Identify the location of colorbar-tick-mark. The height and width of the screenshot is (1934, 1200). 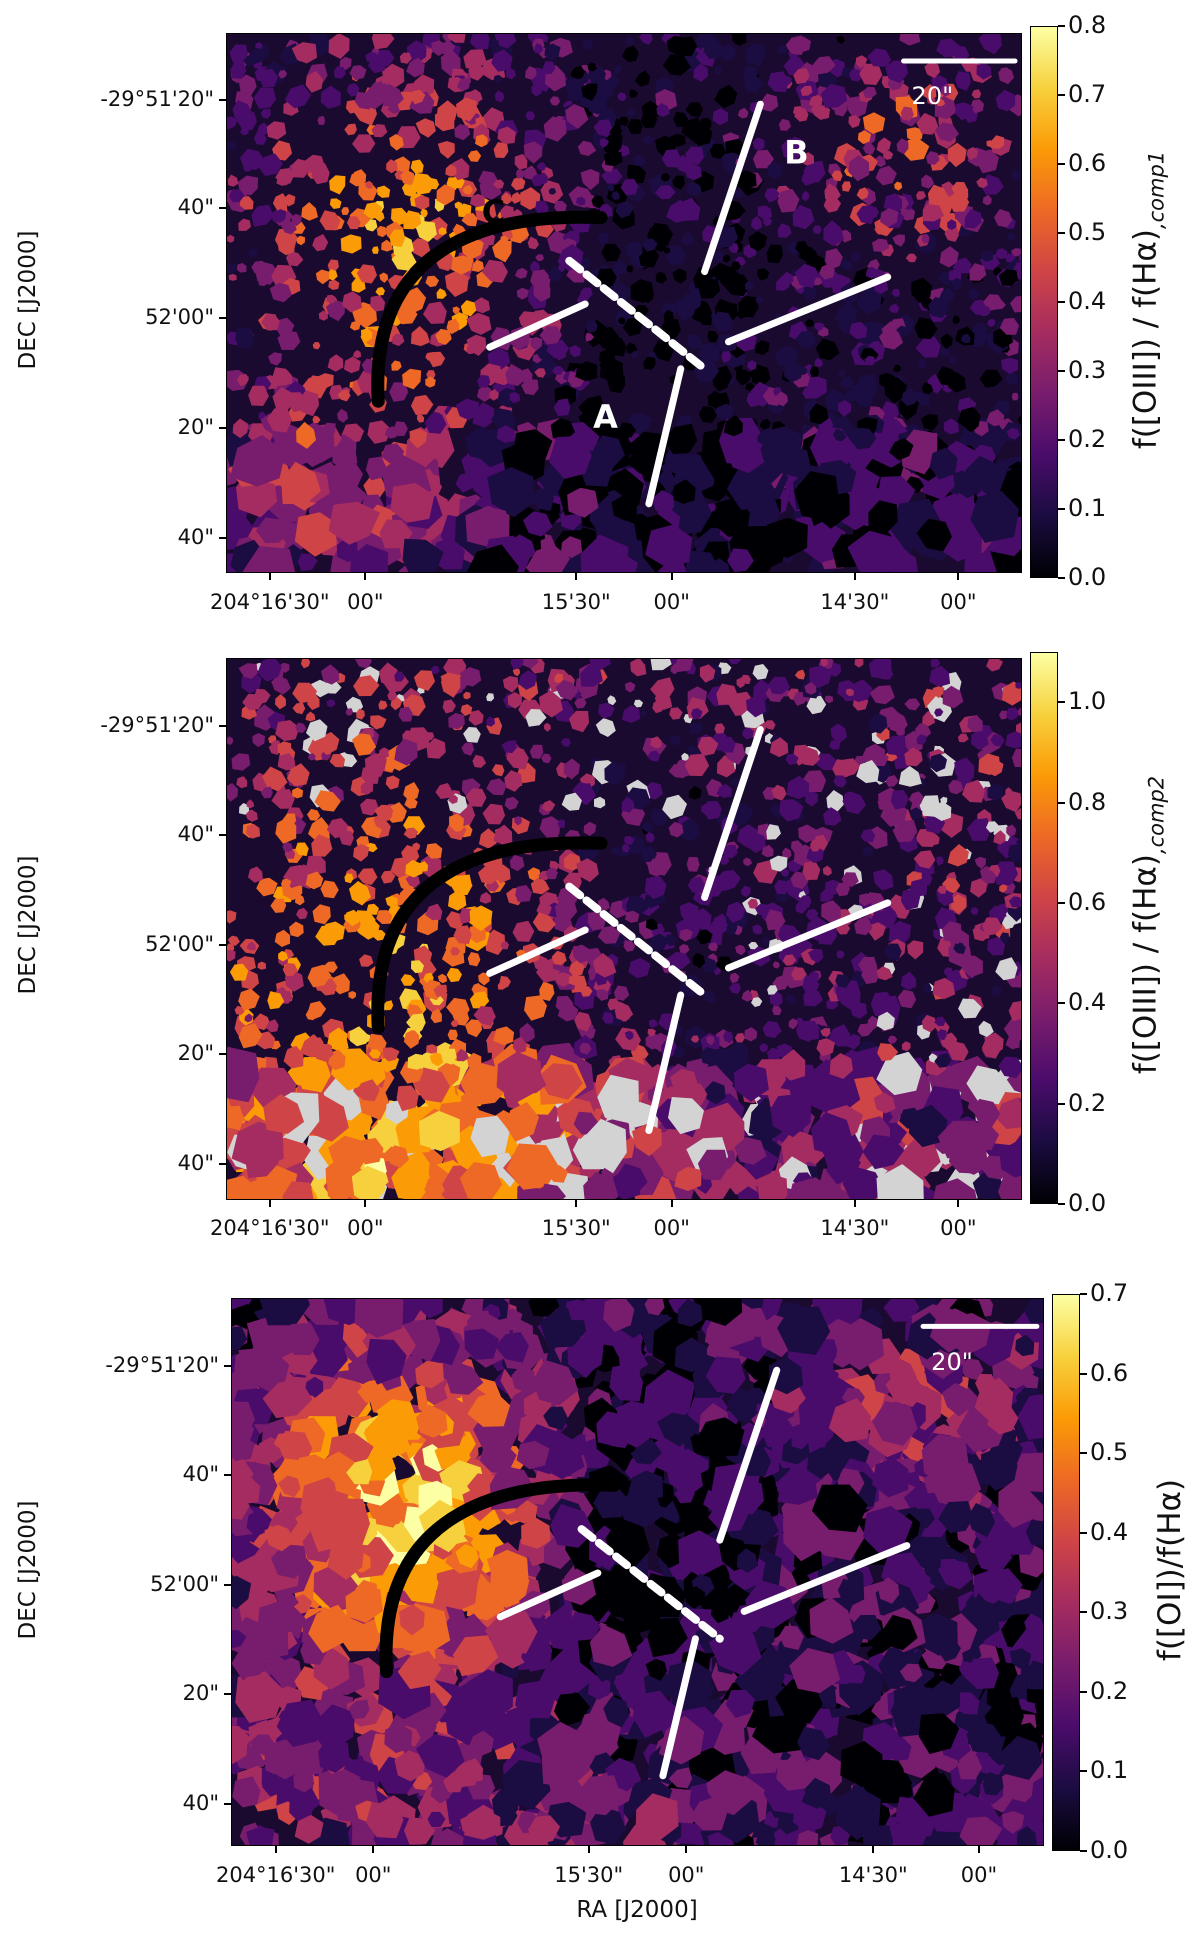
(1083, 1612).